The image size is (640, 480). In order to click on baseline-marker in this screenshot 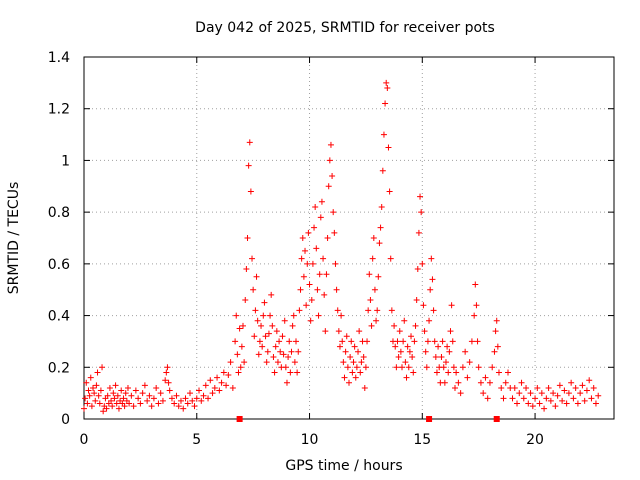, I will do `click(239, 419)`.